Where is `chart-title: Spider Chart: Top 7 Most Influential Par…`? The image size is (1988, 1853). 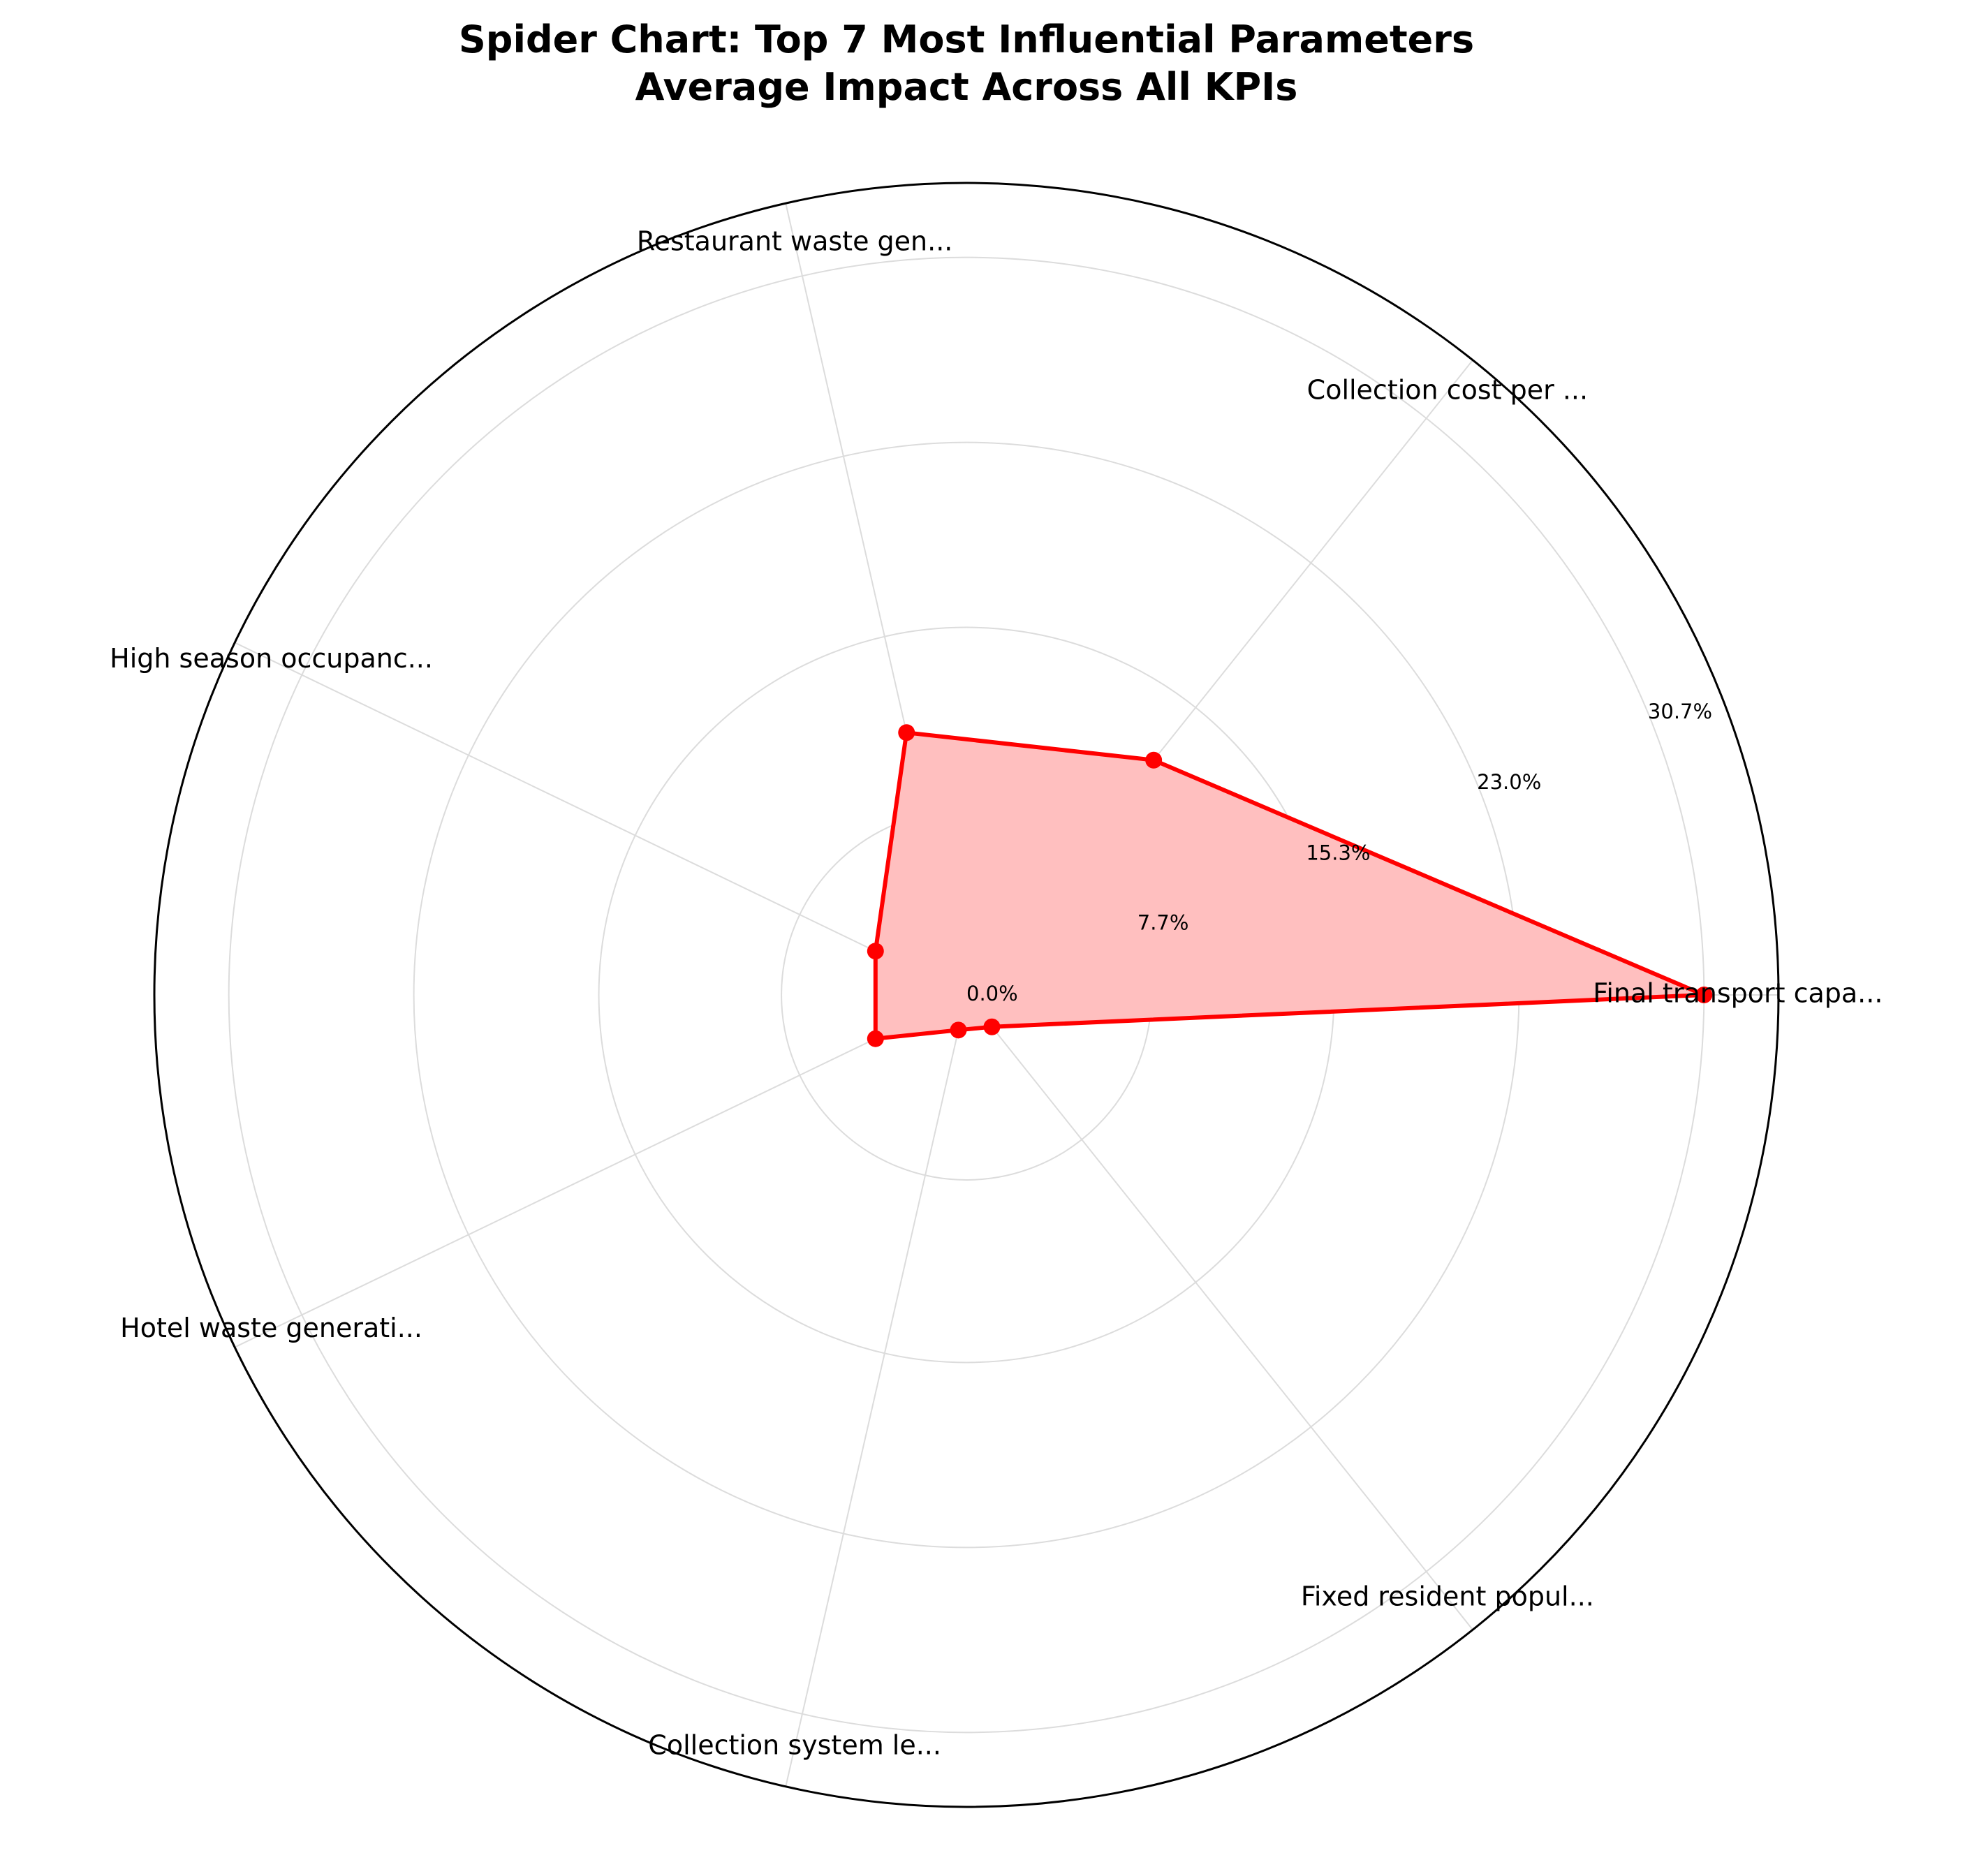
chart-title: Spider Chart: Top 7 Most Influential Par… is located at coordinates (966, 63).